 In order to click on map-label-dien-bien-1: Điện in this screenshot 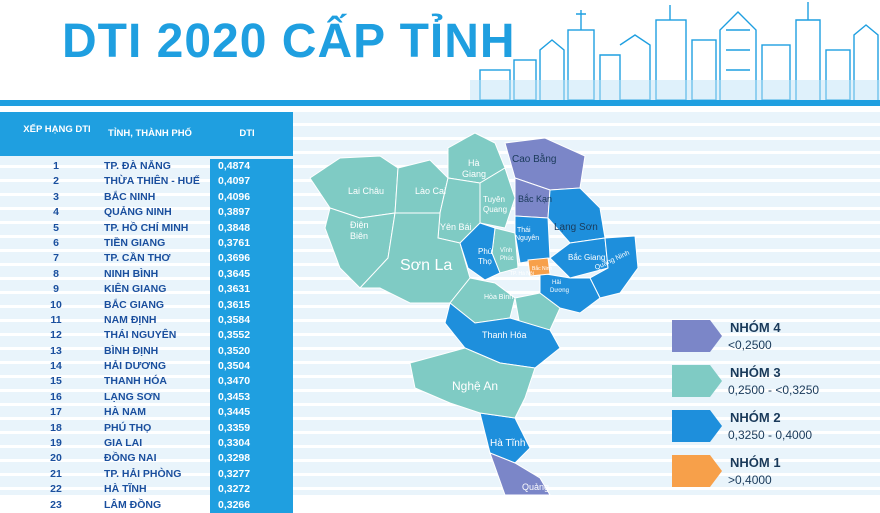, I will do `click(359, 225)`.